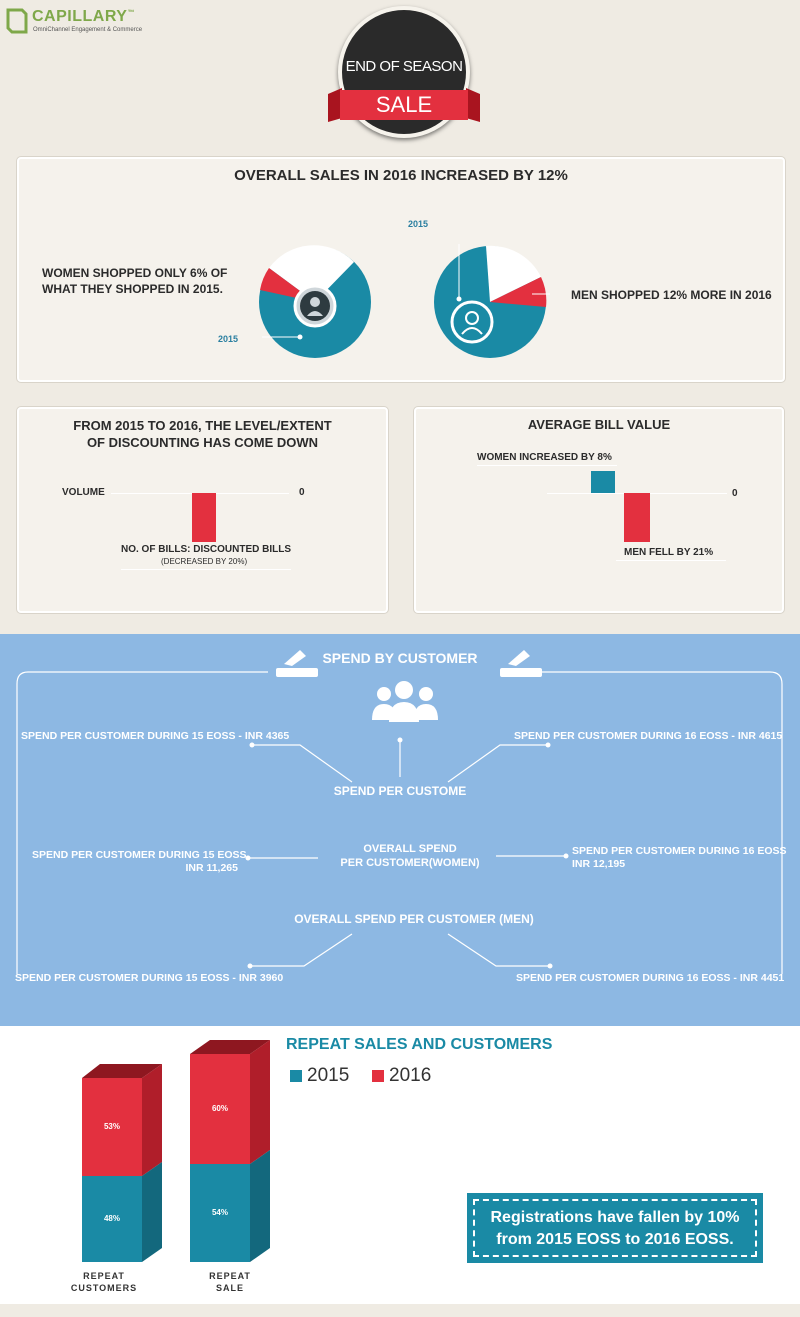 The width and height of the screenshot is (800, 1317). Describe the element at coordinates (599, 864) in the screenshot. I see `women-spend-16-line2: INR 12,195` at that location.